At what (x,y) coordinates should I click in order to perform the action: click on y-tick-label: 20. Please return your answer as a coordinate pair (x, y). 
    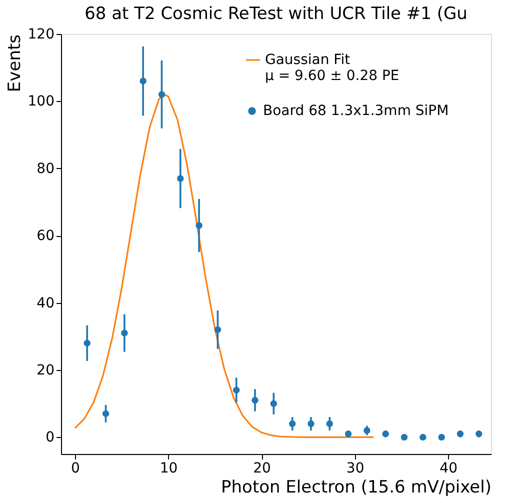
    Looking at the image, I should click on (45, 370).